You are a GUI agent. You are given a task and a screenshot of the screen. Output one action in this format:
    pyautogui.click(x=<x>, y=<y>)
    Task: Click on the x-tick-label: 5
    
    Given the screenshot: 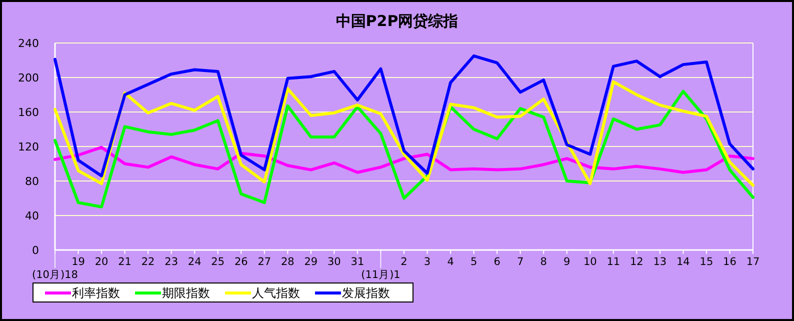 What is the action you would take?
    pyautogui.click(x=474, y=262)
    